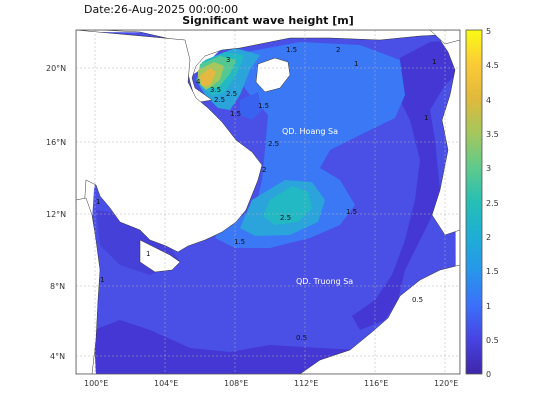 This screenshot has height=420, width=560. What do you see at coordinates (228, 60) in the screenshot?
I see `contour-label: 3` at bounding box center [228, 60].